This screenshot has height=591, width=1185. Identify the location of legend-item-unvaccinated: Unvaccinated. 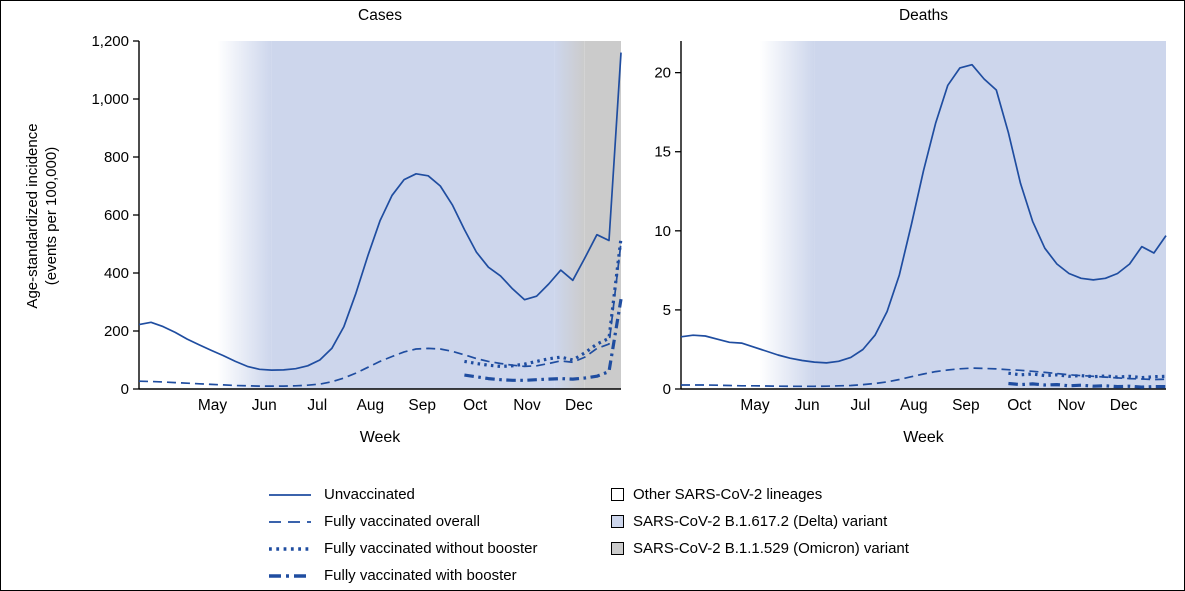
(402, 494).